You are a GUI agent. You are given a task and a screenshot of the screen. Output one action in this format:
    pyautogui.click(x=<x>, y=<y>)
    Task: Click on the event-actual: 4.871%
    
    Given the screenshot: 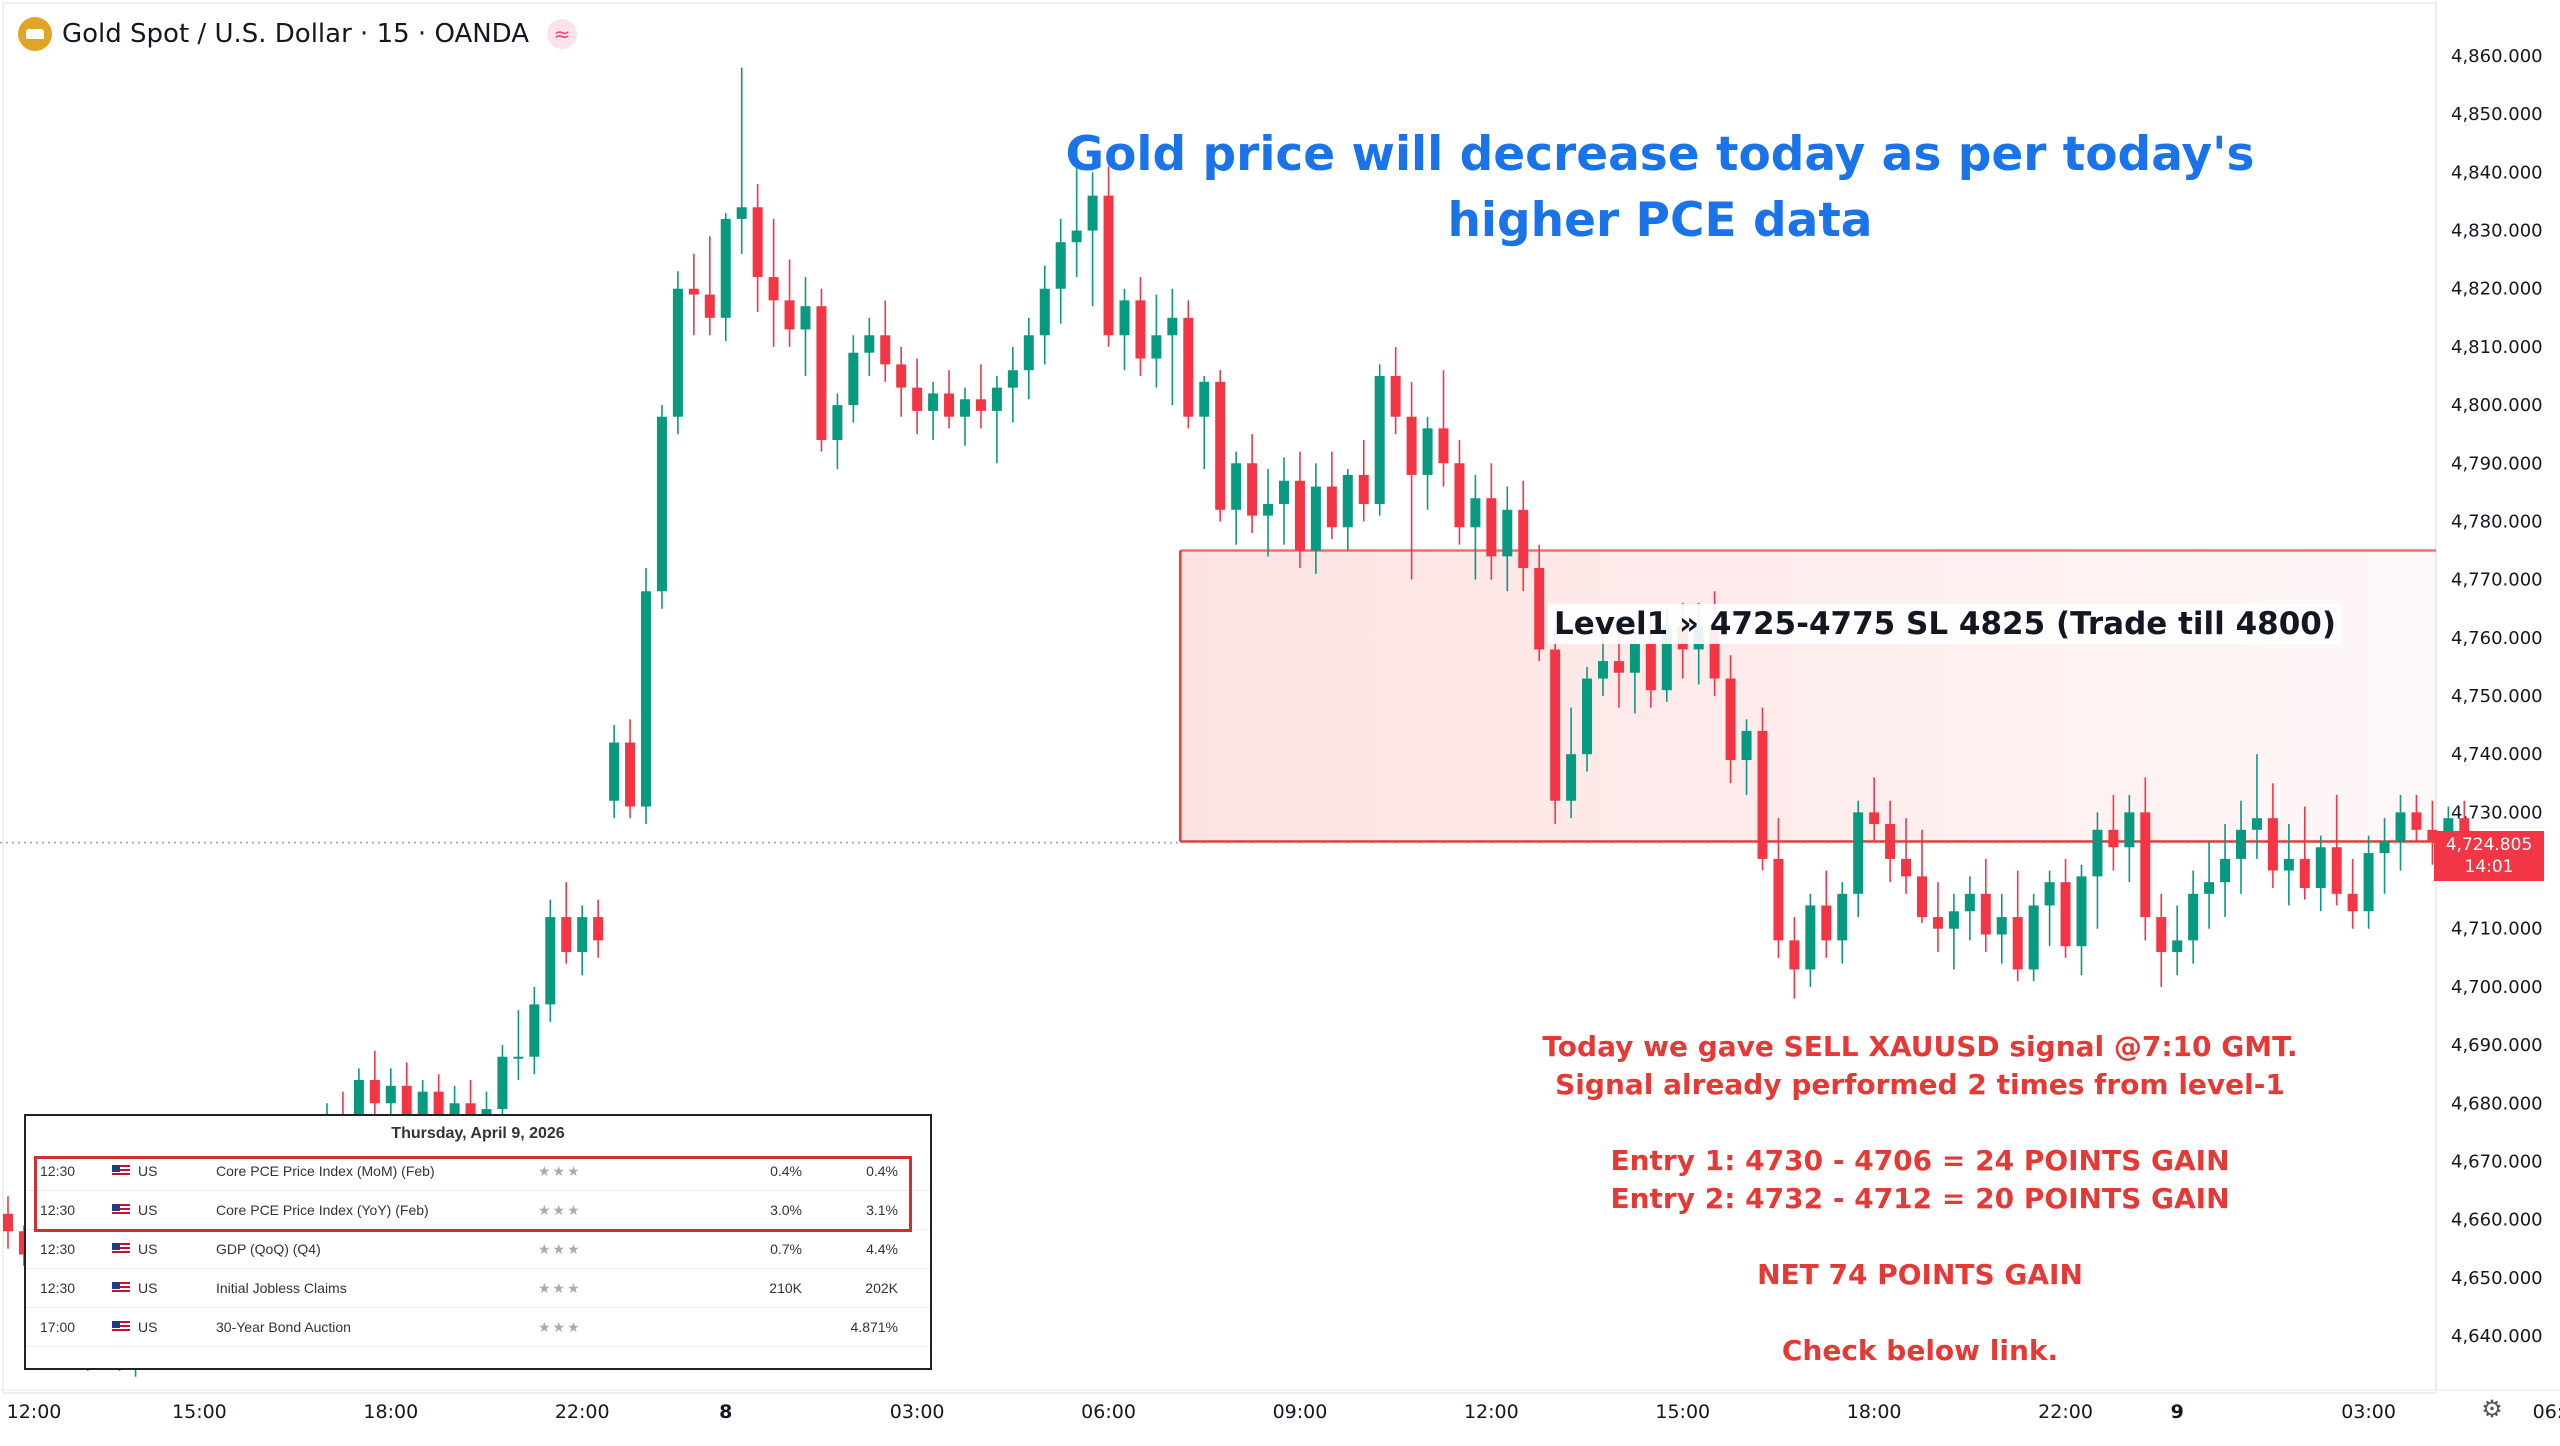 What is the action you would take?
    pyautogui.click(x=874, y=1327)
    